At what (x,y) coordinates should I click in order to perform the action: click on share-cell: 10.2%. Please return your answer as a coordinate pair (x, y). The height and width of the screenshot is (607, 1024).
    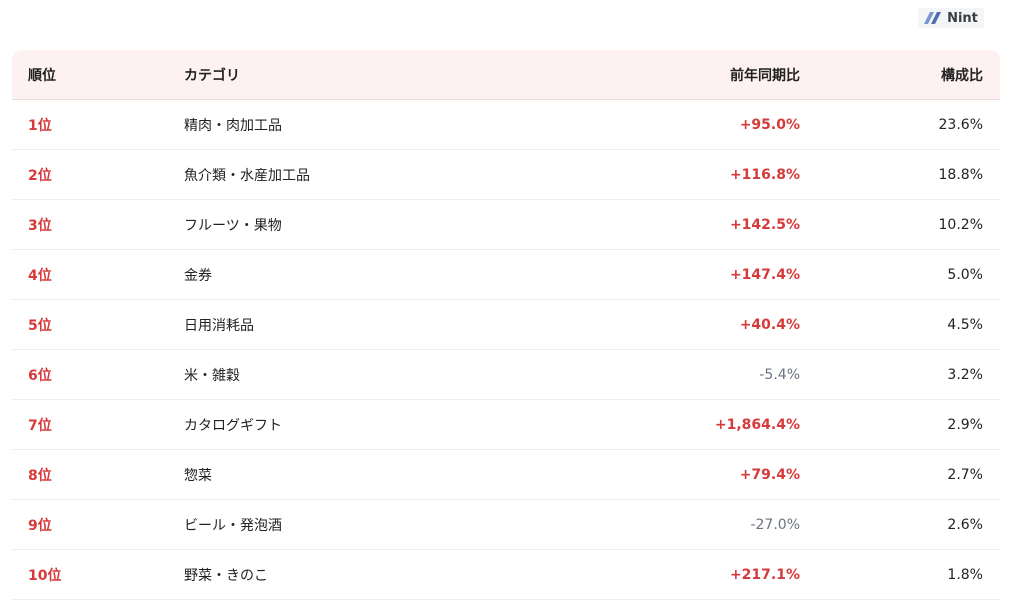
    Looking at the image, I should click on (960, 224).